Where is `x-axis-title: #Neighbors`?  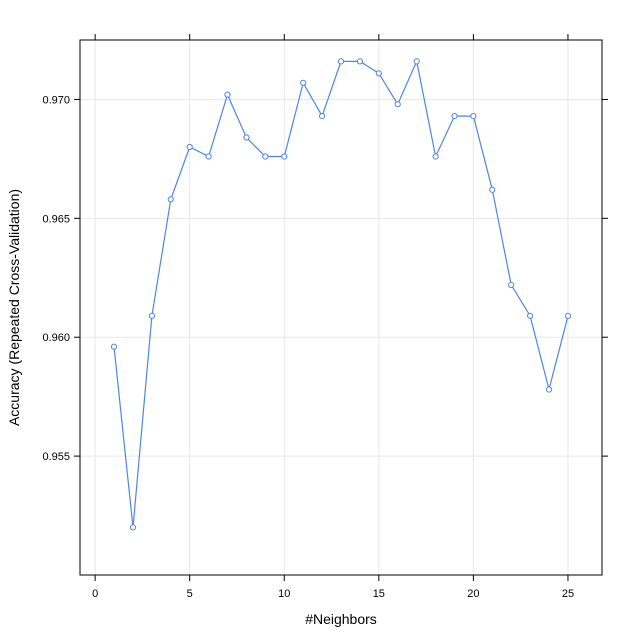 x-axis-title: #Neighbors is located at coordinates (341, 619).